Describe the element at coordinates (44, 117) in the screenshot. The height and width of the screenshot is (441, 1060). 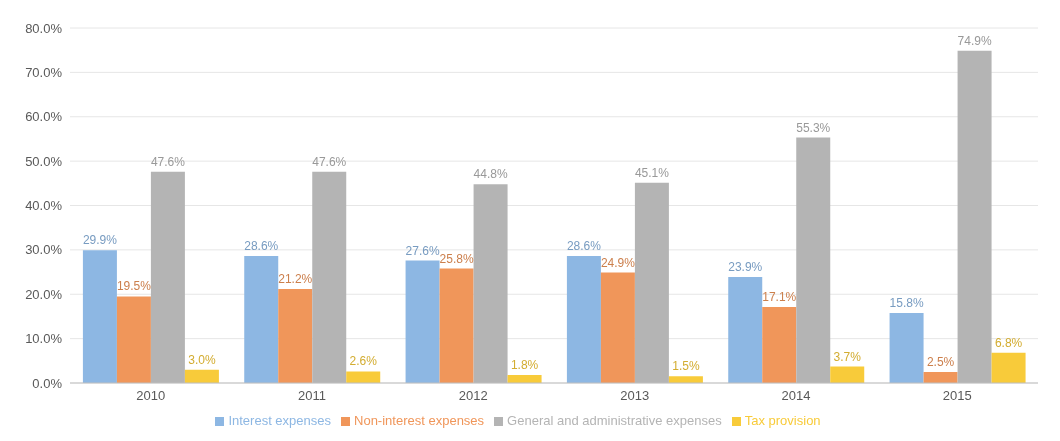
I see `y-tick-label: 60.0%` at that location.